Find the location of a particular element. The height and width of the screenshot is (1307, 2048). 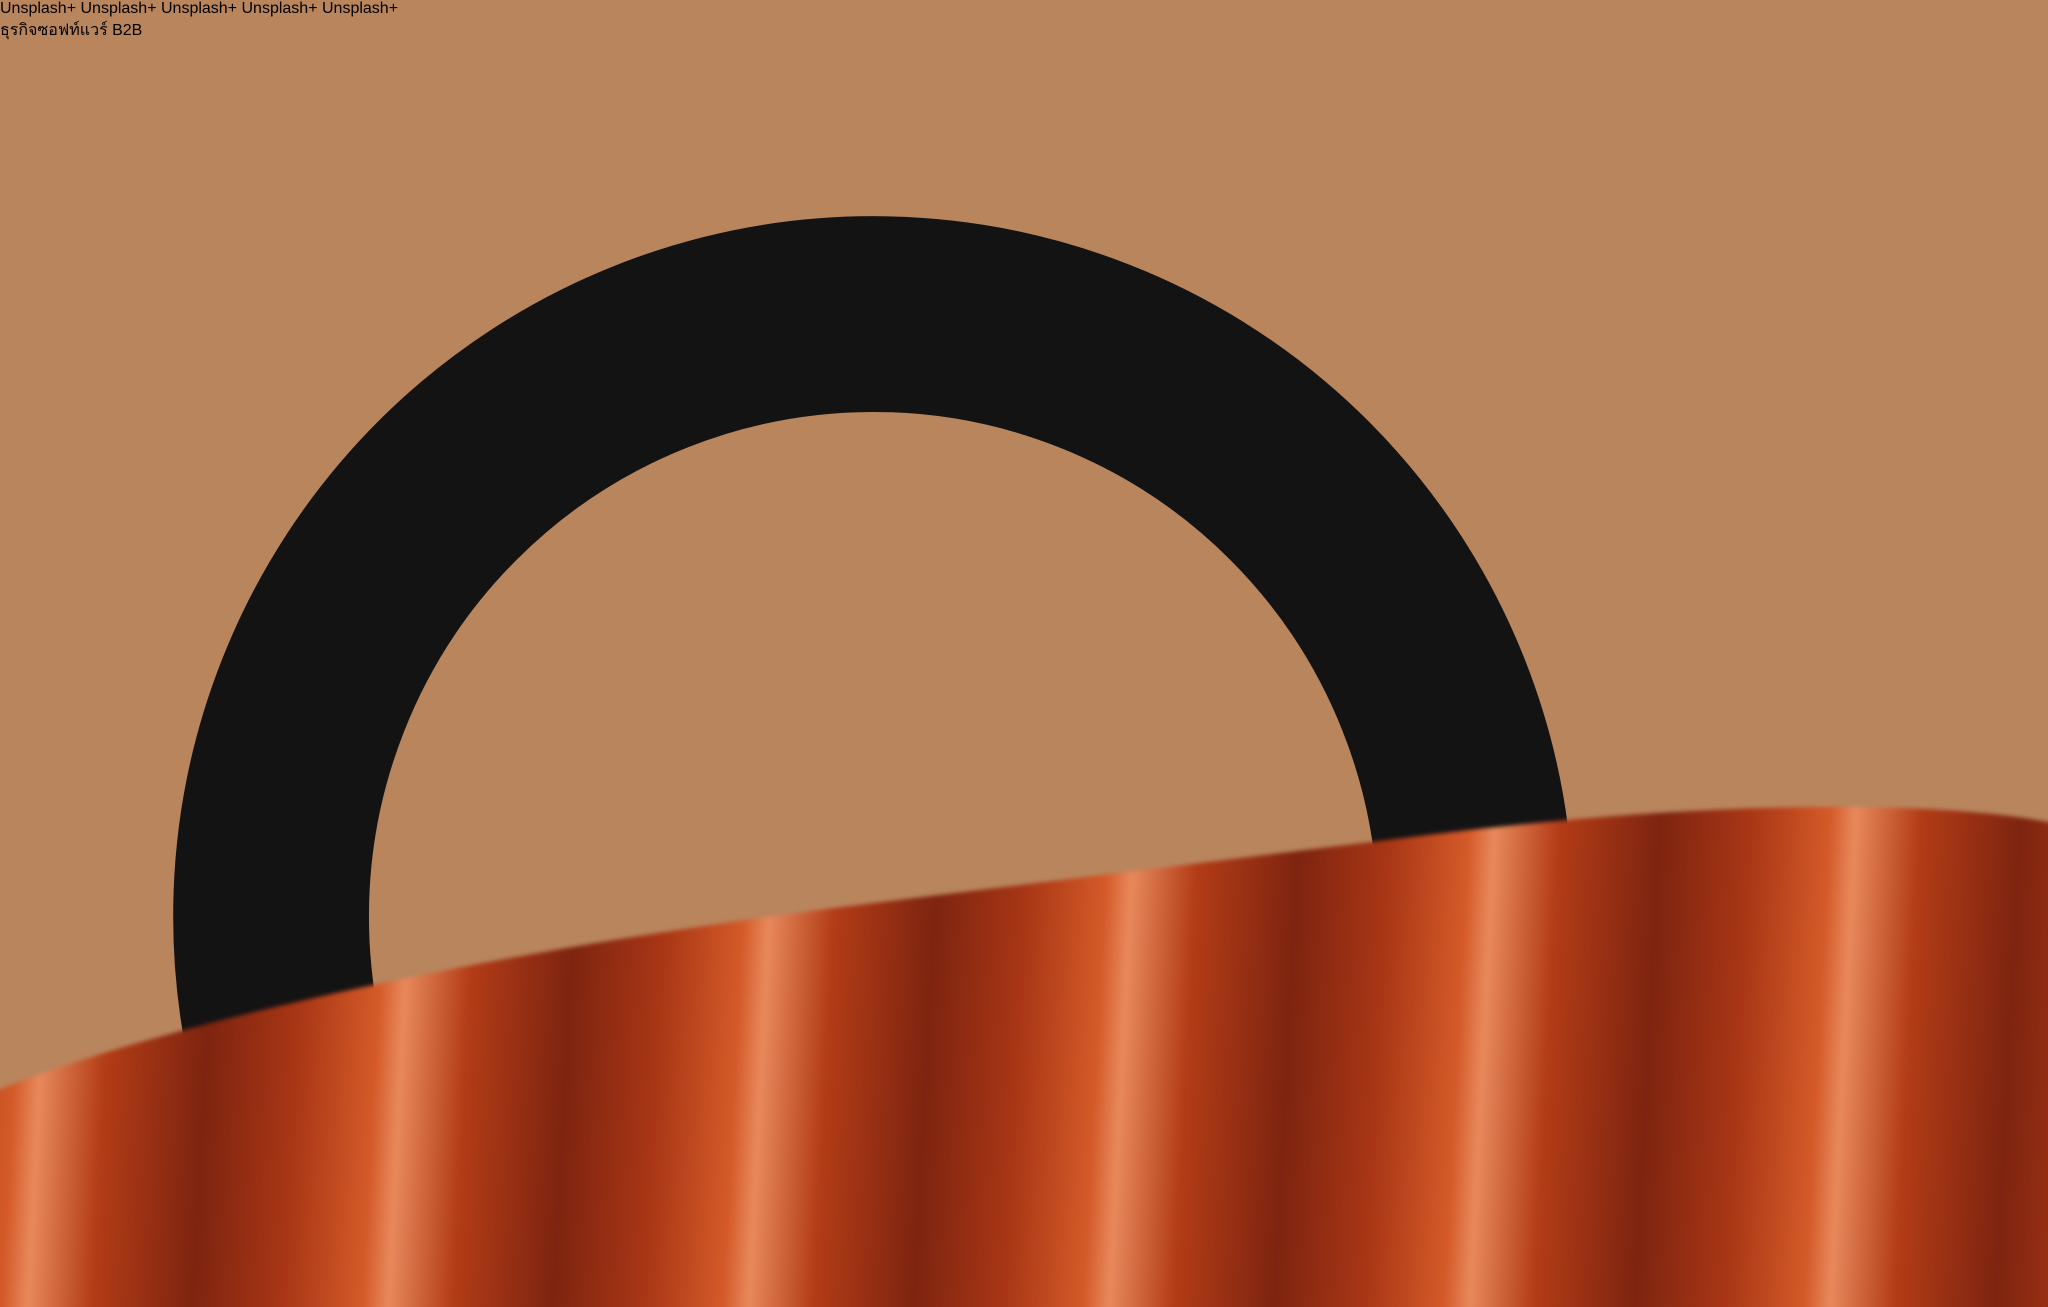

search-input: ธุรกิจซอฟท์แวร์ B2B is located at coordinates (71, 30).